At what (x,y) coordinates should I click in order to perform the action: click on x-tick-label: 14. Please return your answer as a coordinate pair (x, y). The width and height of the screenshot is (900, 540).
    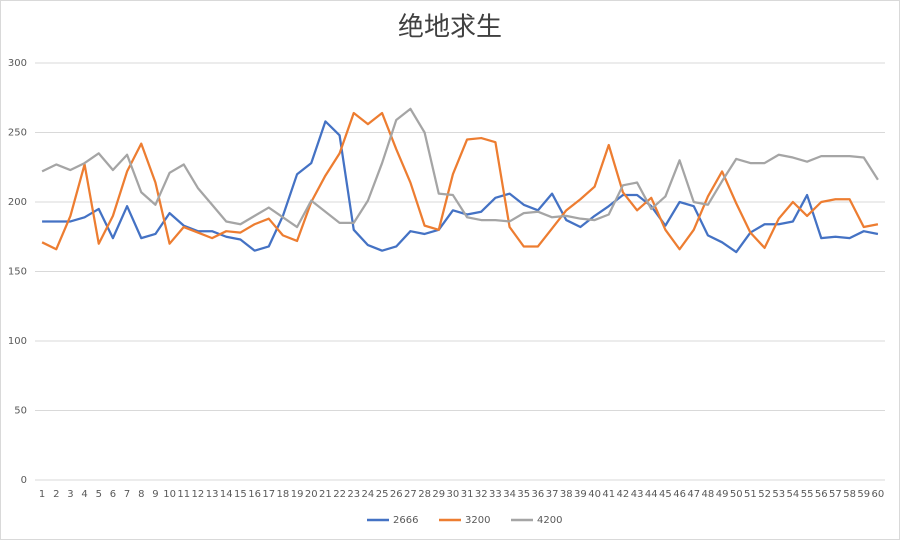
    Looking at the image, I should click on (226, 494).